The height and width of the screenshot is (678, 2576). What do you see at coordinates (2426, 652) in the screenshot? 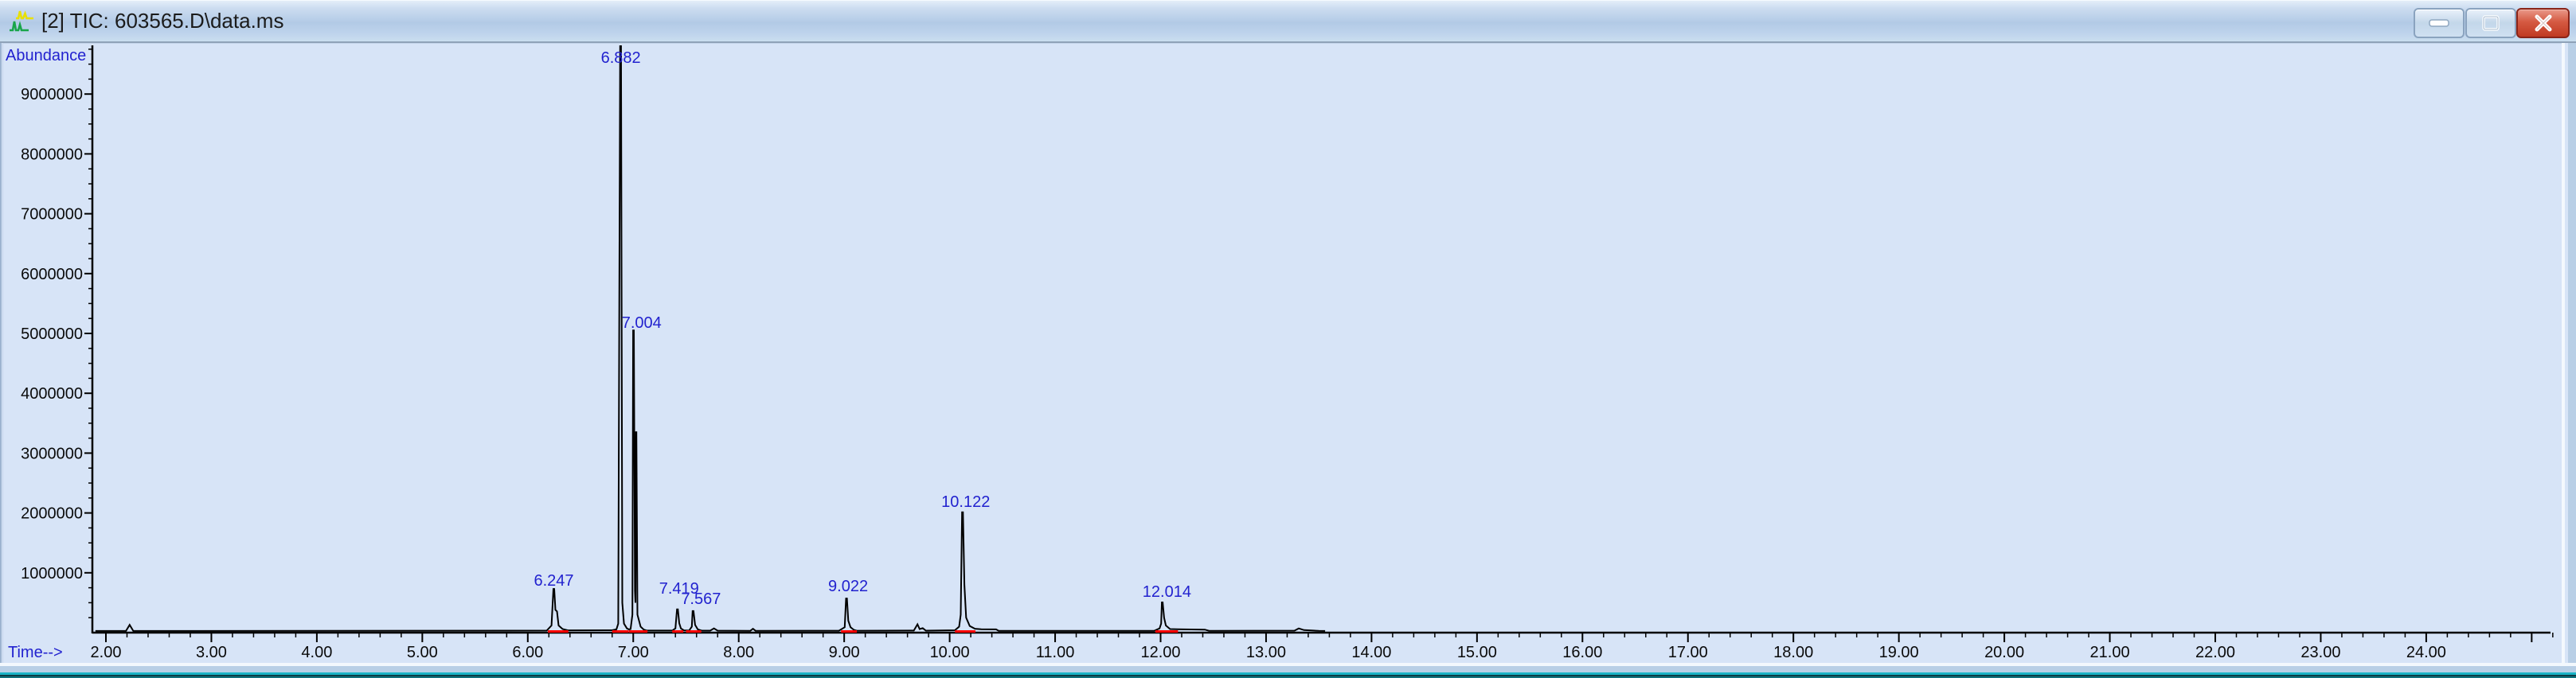
I see `svg-text: 24.00` at bounding box center [2426, 652].